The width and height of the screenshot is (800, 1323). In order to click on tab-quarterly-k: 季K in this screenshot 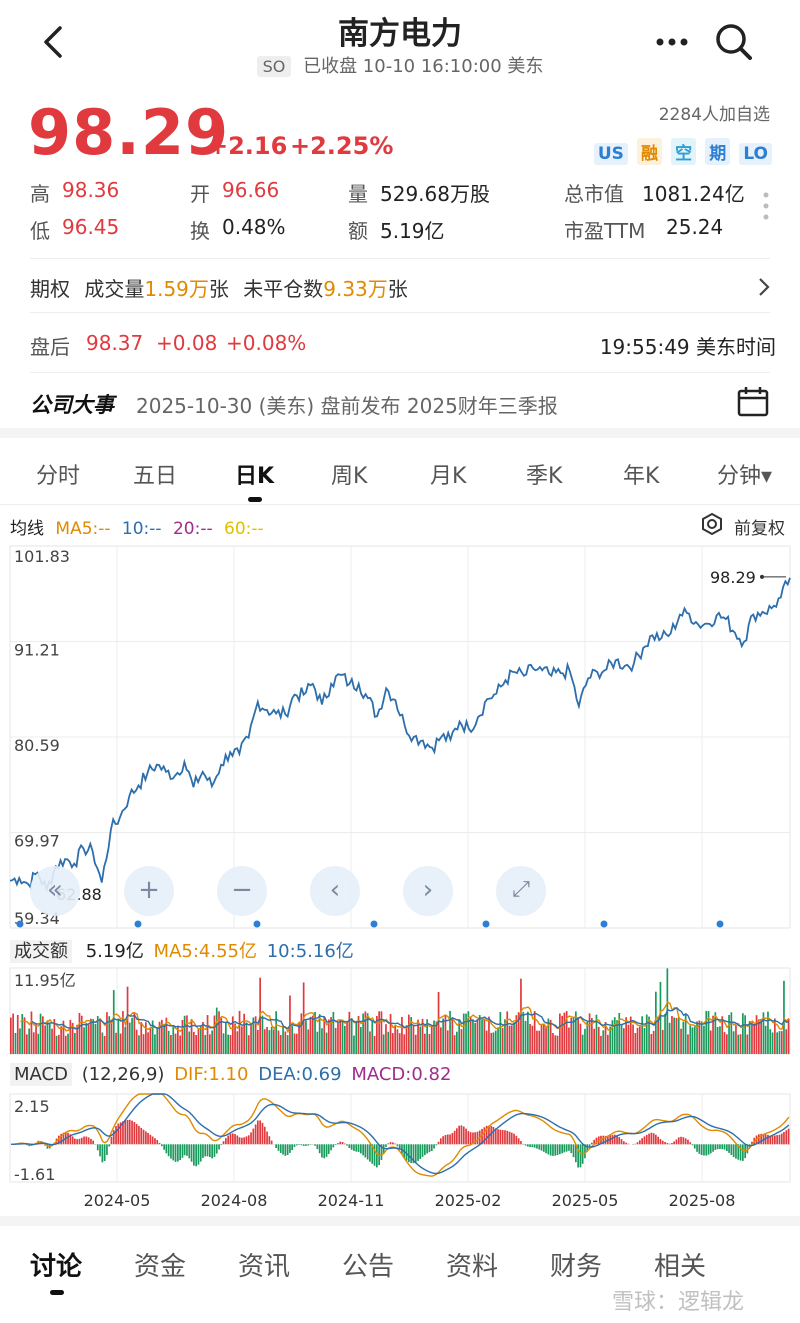, I will do `click(544, 476)`.